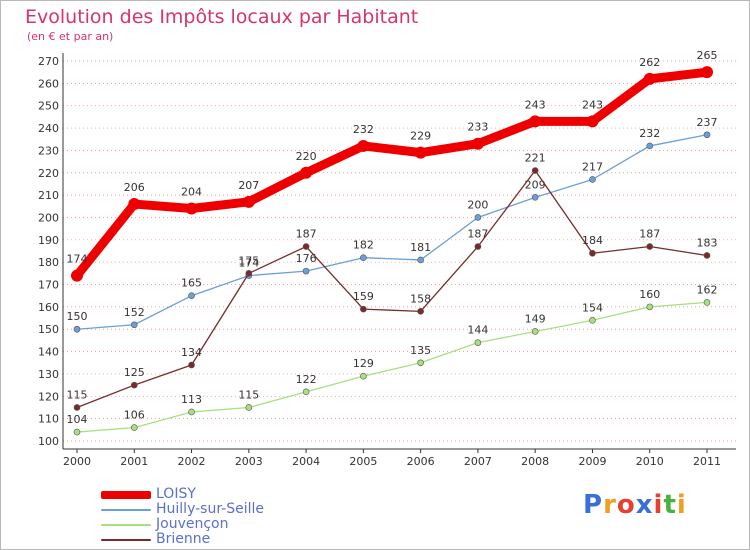 Image resolution: width=750 pixels, height=550 pixels. Describe the element at coordinates (707, 55) in the screenshot. I see `data-label-loisy: 265` at that location.